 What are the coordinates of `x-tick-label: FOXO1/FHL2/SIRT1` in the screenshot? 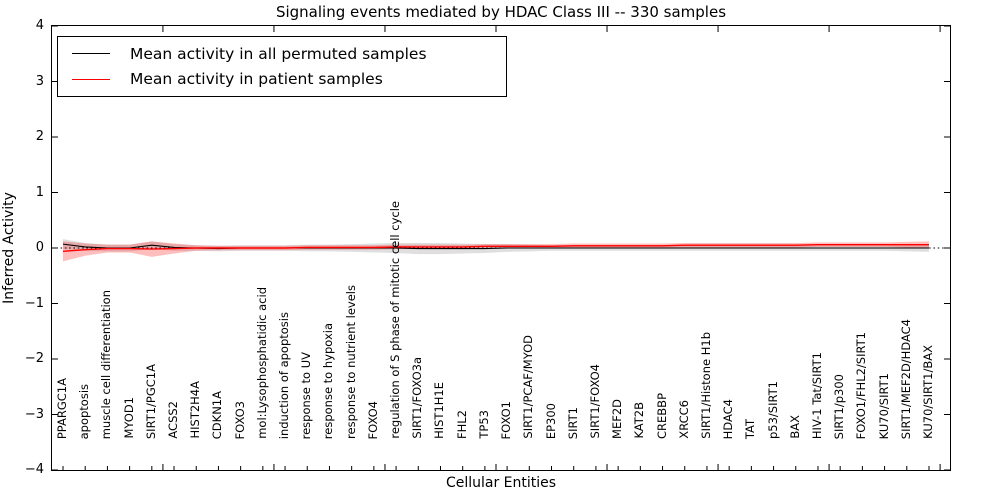 It's located at (861, 385).